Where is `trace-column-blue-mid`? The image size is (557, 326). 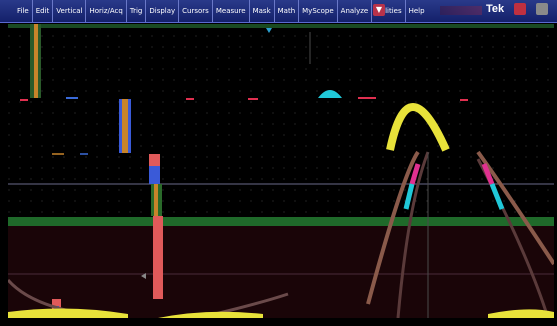
trace-column-blue-mid is located at coordinates (154, 175).